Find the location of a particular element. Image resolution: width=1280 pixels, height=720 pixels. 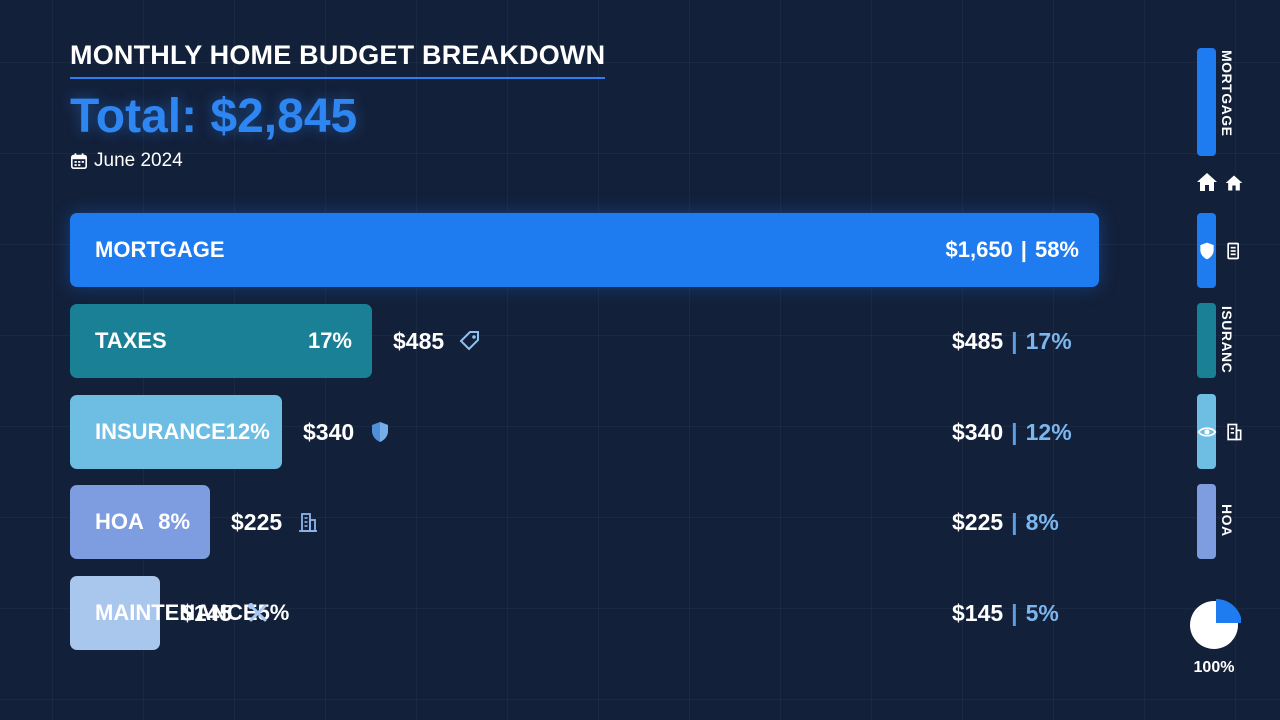

side-pill-hoa is located at coordinates (1206, 521).